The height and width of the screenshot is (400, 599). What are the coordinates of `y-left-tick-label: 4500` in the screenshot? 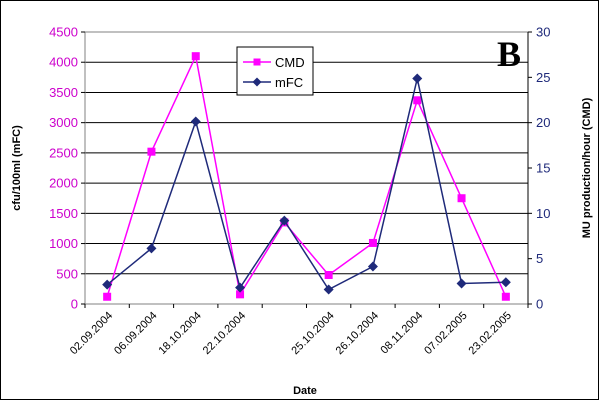 It's located at (63, 32).